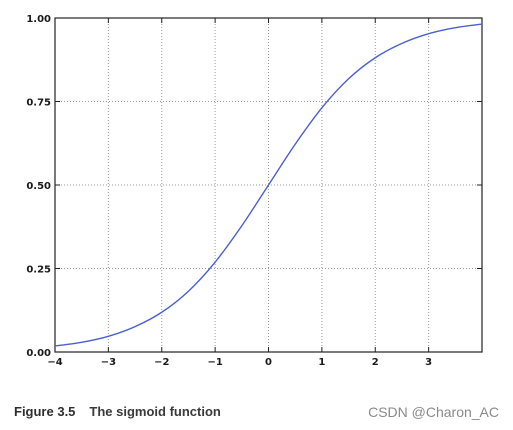  Describe the element at coordinates (38, 353) in the screenshot. I see `y-tick-label: 0.00` at that location.